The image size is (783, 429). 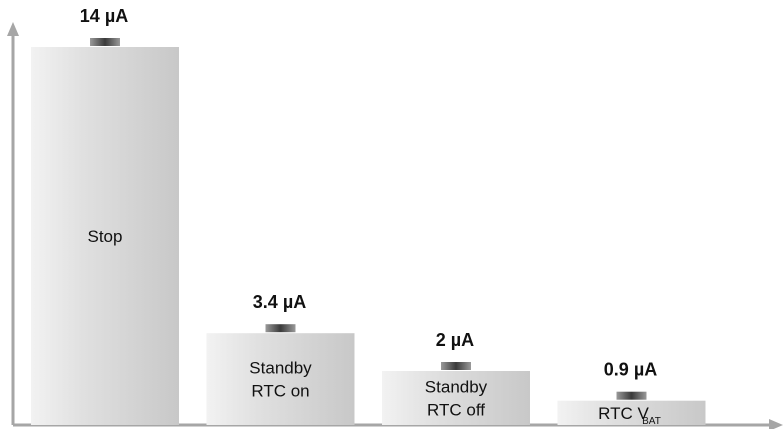 What do you see at coordinates (456, 410) in the screenshot?
I see `category-label: RTC off` at bounding box center [456, 410].